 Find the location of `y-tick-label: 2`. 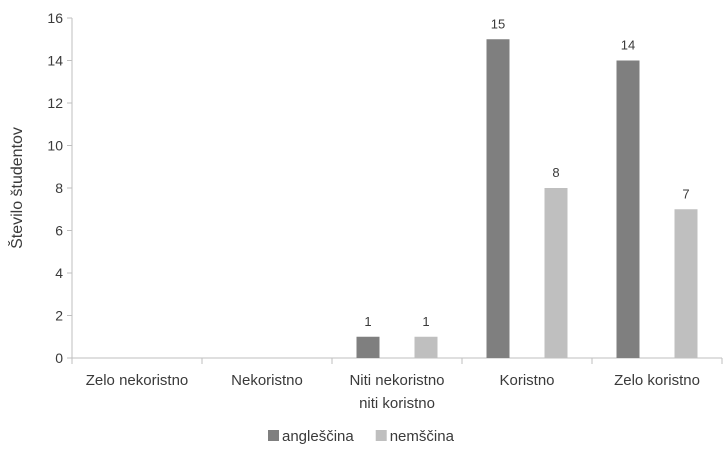

y-tick-label: 2 is located at coordinates (59, 316).